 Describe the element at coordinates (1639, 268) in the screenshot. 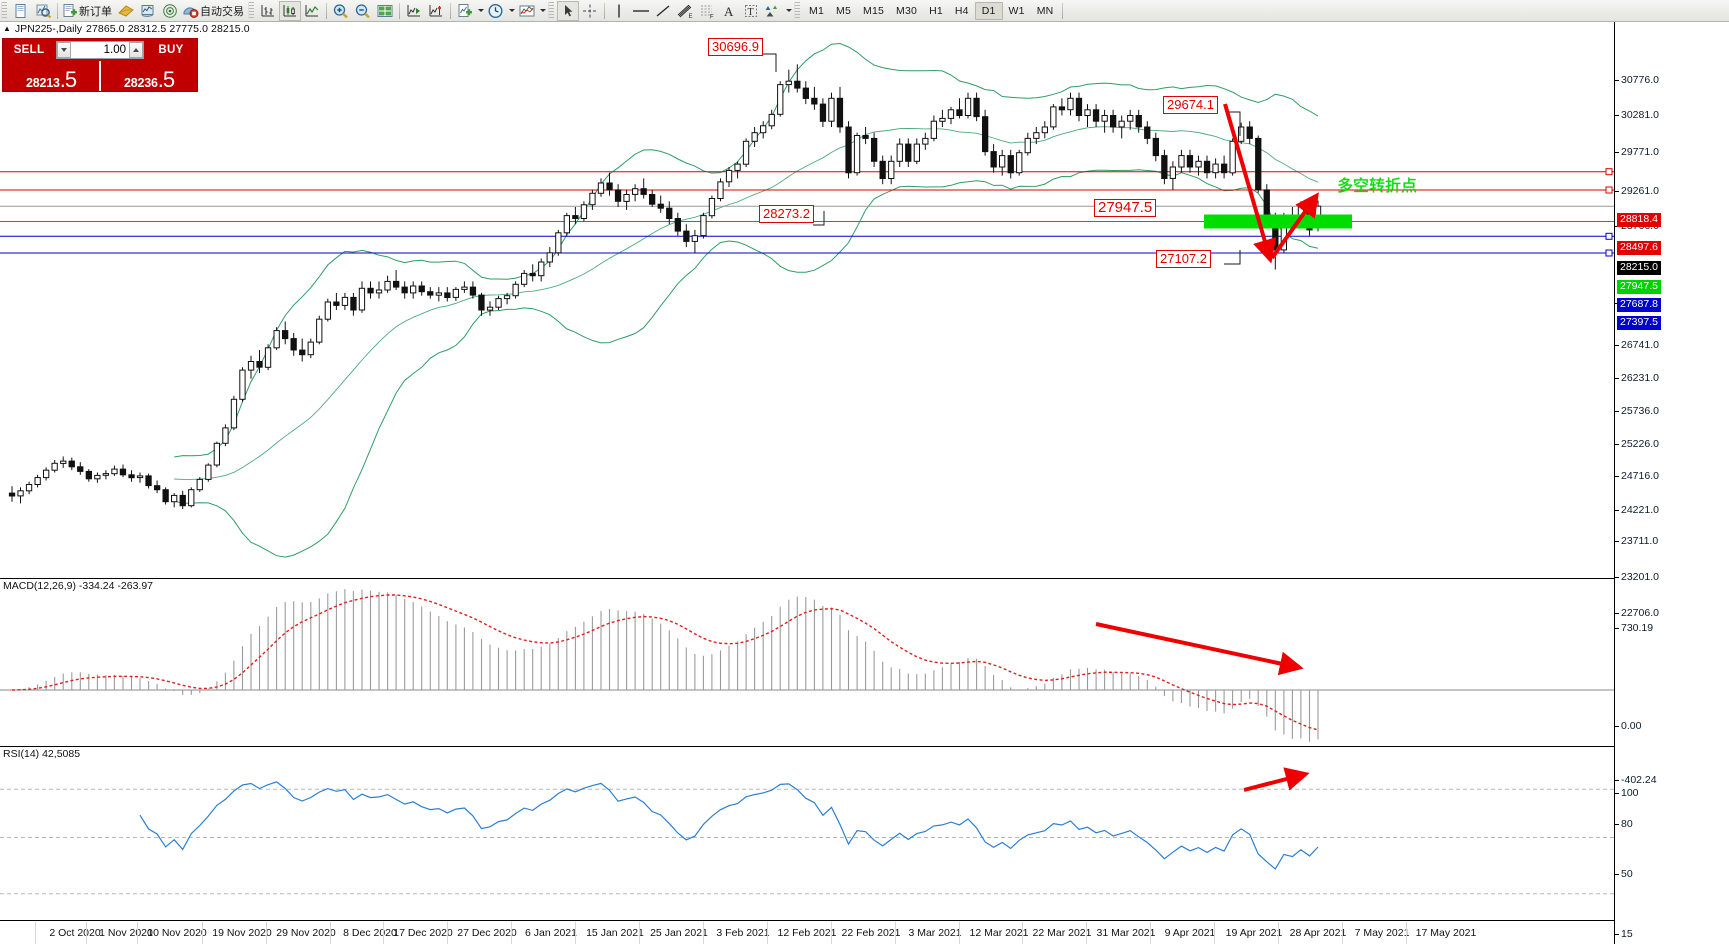

I see `price-level-28215: 28215.0` at that location.